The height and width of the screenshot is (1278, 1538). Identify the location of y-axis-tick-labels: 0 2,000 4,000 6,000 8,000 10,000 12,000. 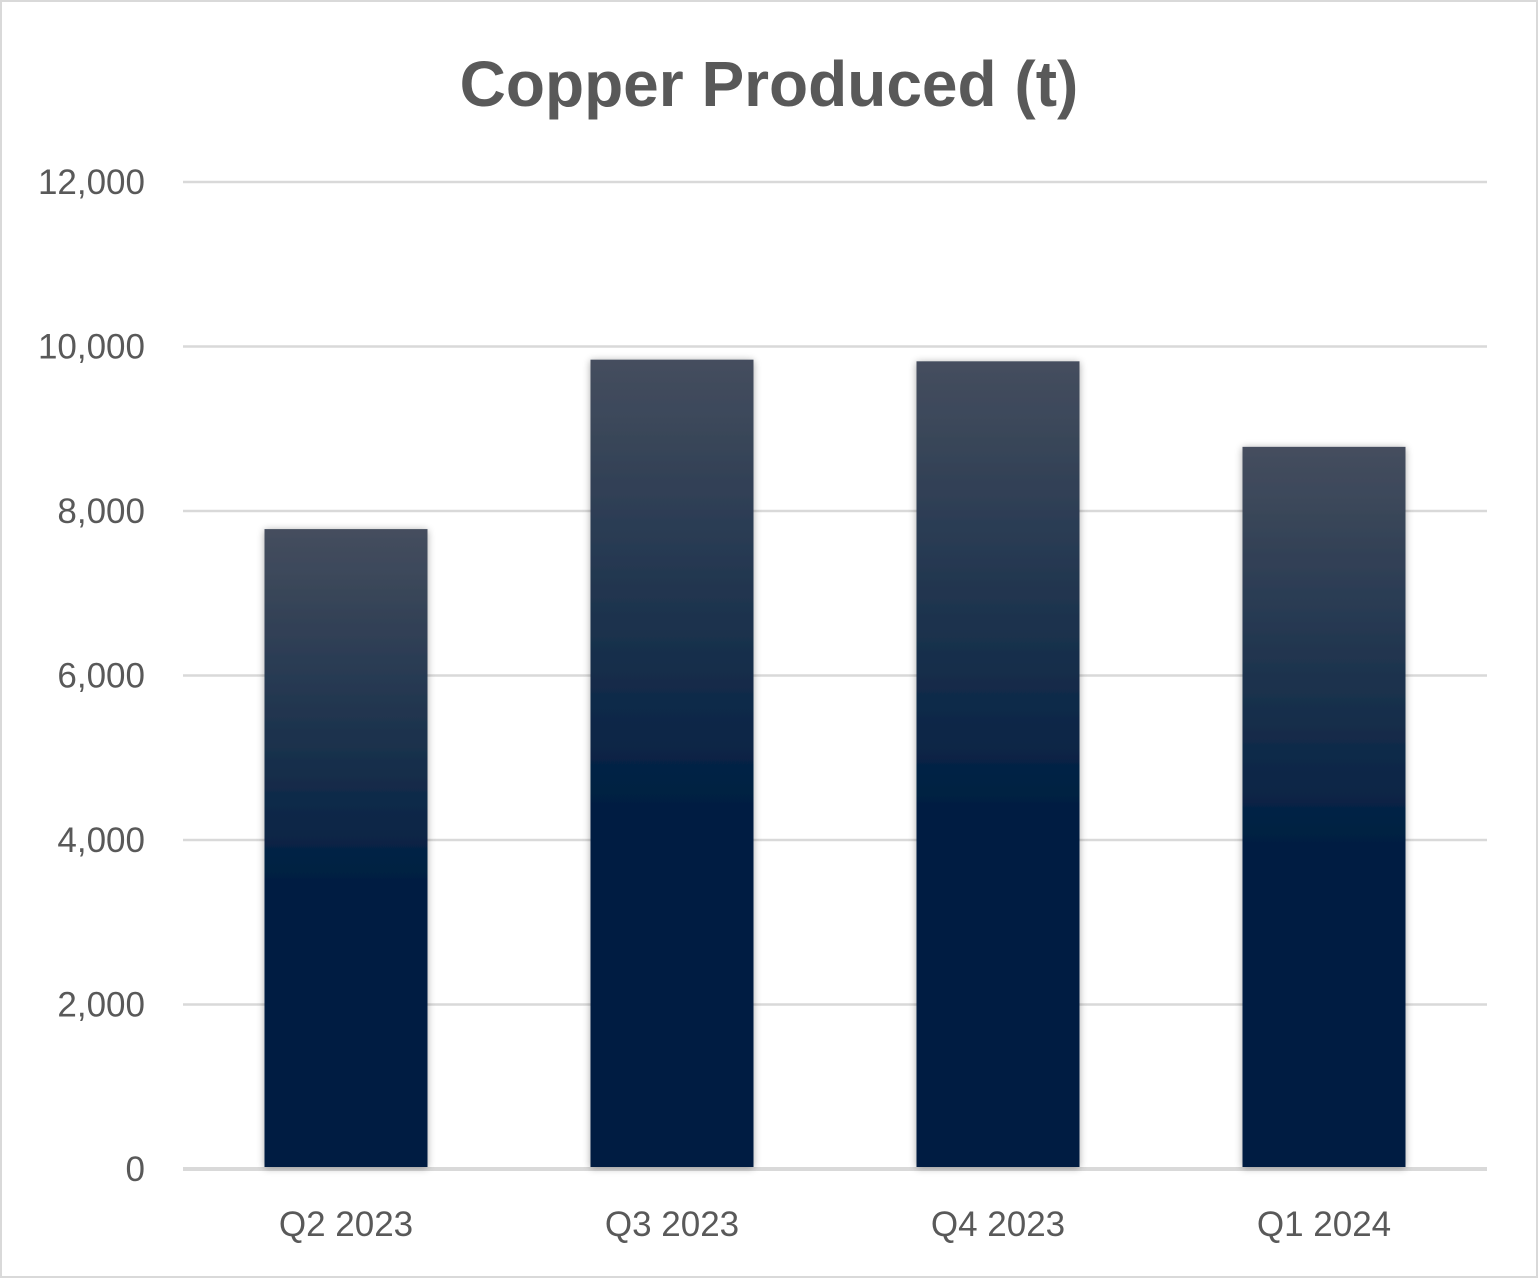
(91, 676).